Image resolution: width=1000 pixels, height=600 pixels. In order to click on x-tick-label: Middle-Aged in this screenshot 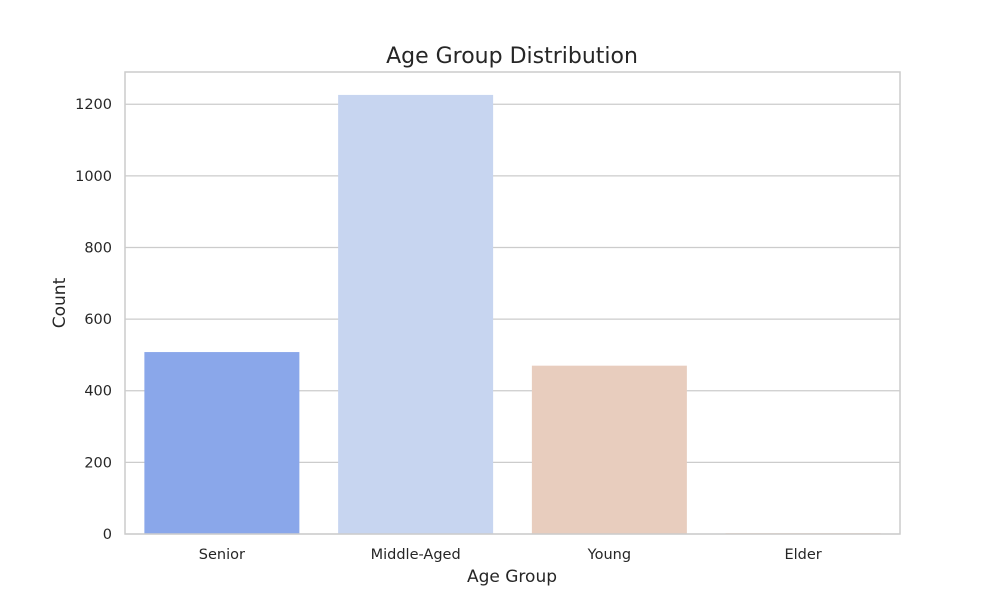, I will do `click(416, 555)`.